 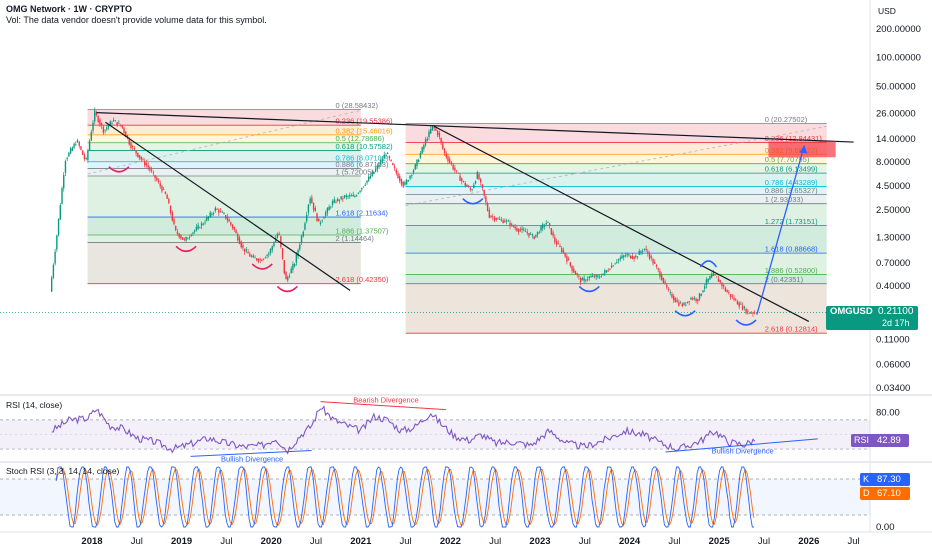 I want to click on stoch-rsi-pane: 80.000.00, so click(x=450, y=499).